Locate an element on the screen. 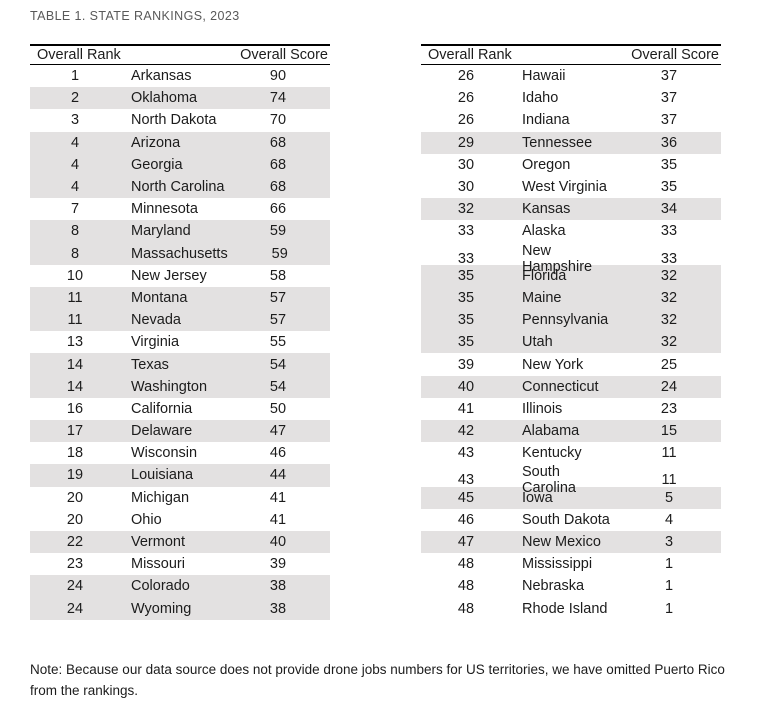  state-cell: Maryland is located at coordinates (161, 231).